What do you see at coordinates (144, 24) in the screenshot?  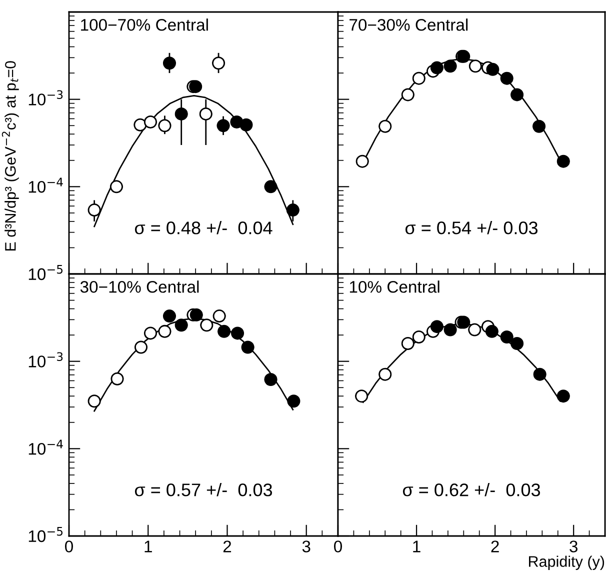 I see `chart-title: 100−70% Central` at bounding box center [144, 24].